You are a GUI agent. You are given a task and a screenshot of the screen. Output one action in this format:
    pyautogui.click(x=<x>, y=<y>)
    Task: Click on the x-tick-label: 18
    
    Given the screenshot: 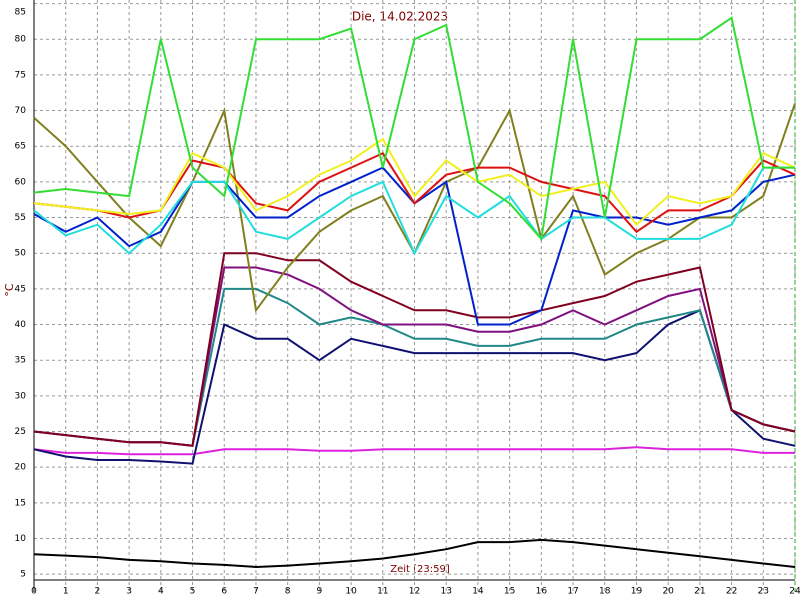 What is the action you would take?
    pyautogui.click(x=605, y=592)
    